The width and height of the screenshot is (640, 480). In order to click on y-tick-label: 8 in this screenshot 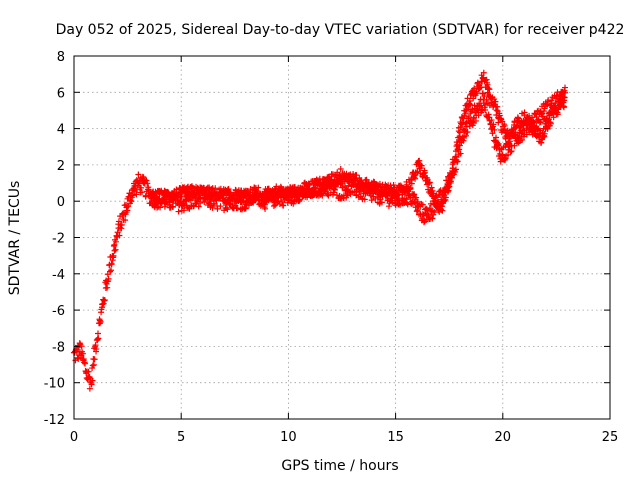, I will do `click(61, 57)`.